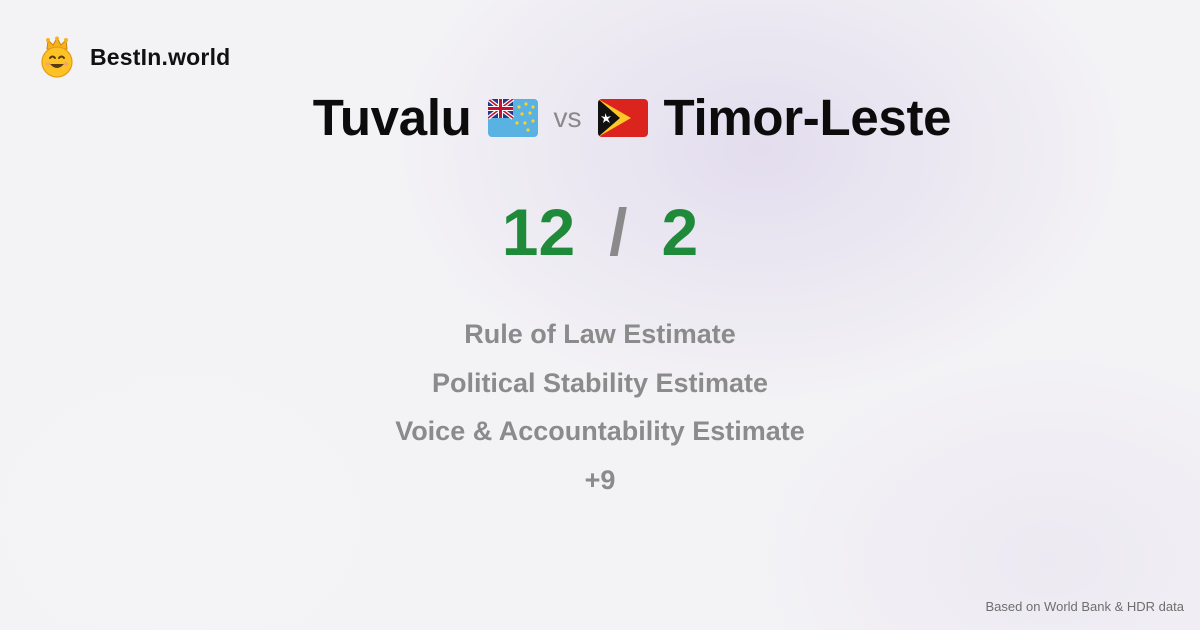  What do you see at coordinates (600, 334) in the screenshot?
I see `metric-item: Rule of Law Estimate` at bounding box center [600, 334].